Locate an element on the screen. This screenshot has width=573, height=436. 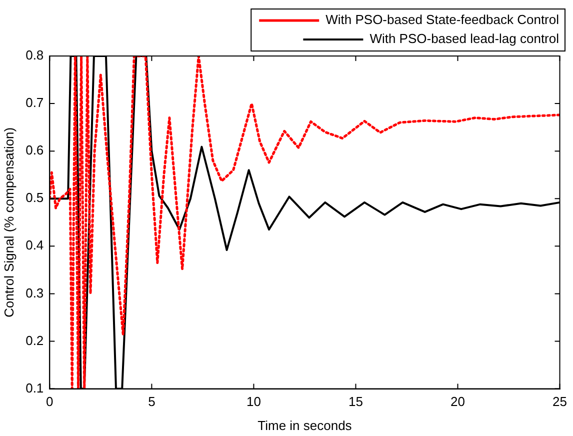
x-tick-label: 5 is located at coordinates (152, 402).